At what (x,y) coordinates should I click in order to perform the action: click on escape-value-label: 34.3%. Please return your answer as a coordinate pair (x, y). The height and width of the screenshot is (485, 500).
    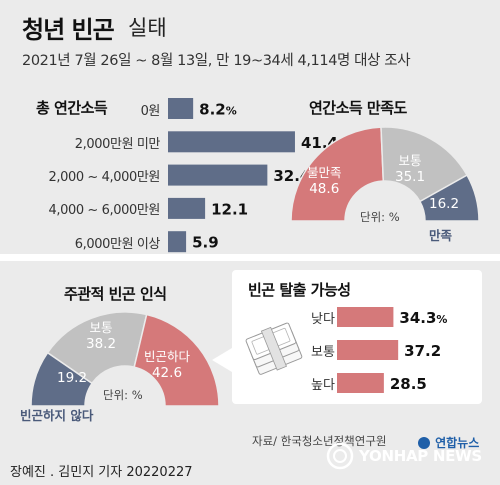
    Looking at the image, I should click on (423, 318).